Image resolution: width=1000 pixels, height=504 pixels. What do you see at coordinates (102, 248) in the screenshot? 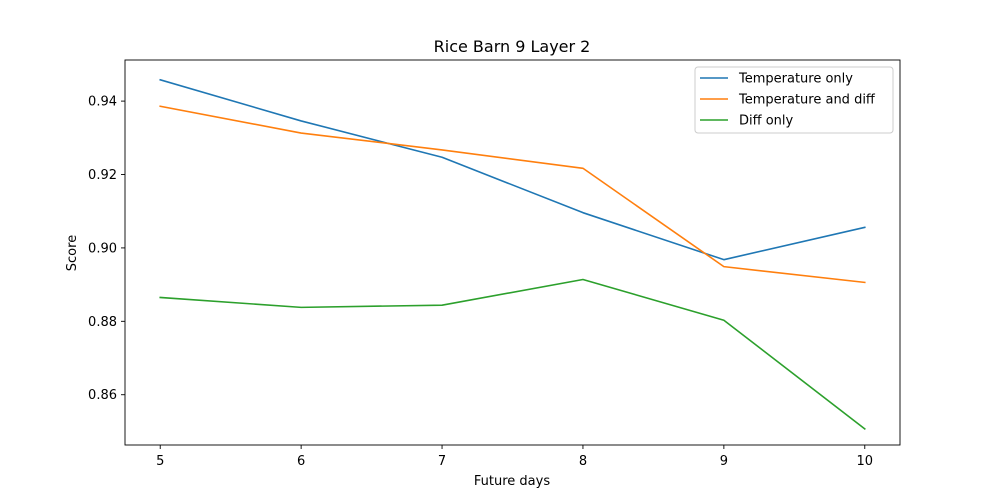
I see `y-tick-label: 0.90` at bounding box center [102, 248].